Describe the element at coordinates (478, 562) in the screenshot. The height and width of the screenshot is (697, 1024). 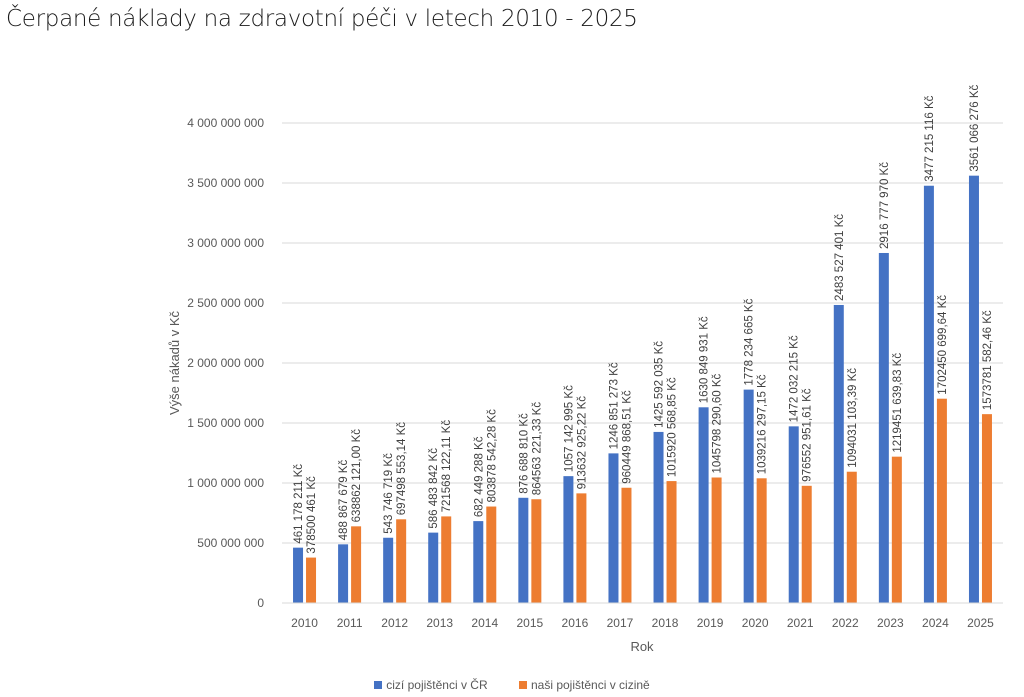
I see `bar-foreign-insured-2014` at that location.